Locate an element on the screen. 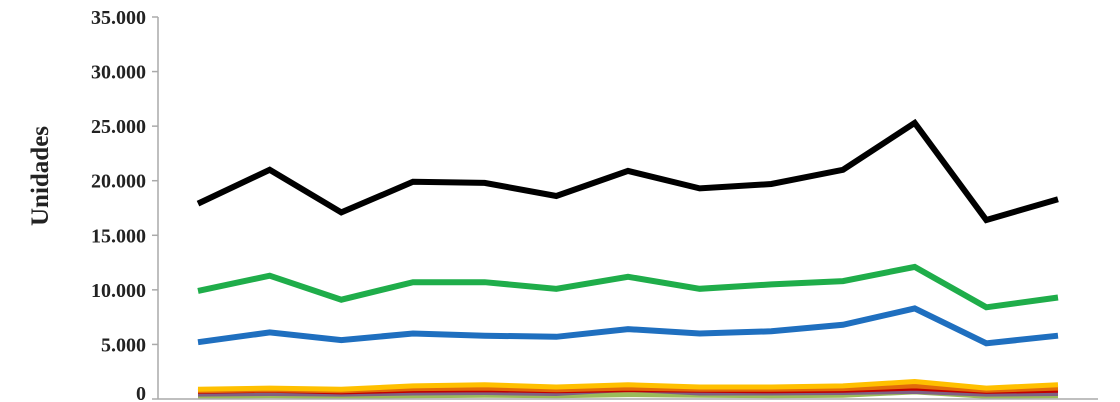  y-tick-label: 25.000 is located at coordinates (118, 127).